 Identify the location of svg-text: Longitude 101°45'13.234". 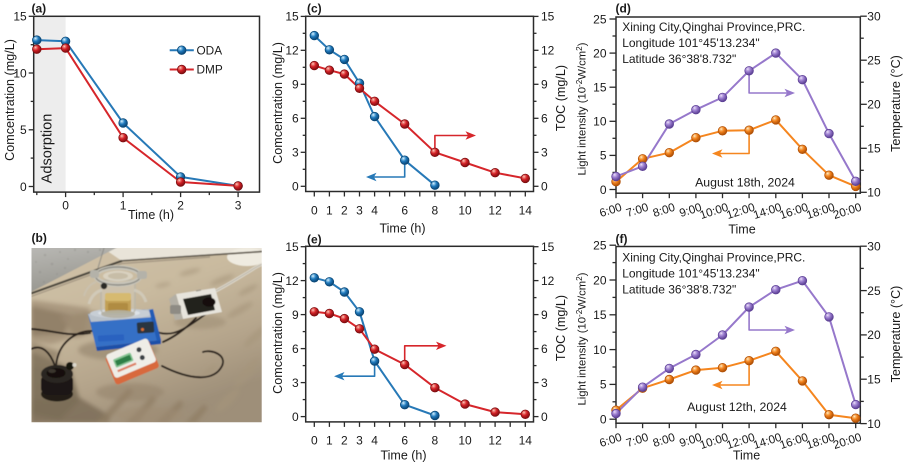
(690, 273).